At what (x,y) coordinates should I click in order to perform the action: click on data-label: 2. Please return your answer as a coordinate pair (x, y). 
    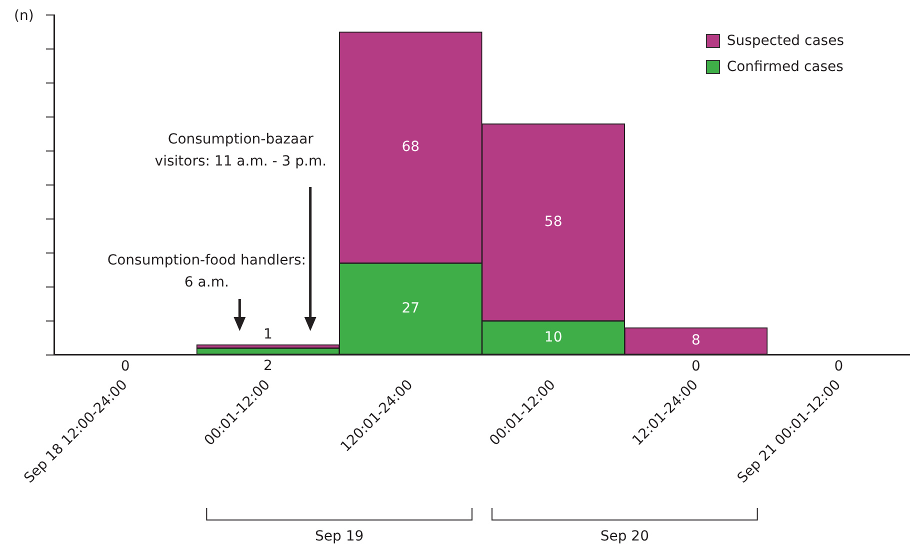
    Looking at the image, I should click on (268, 366).